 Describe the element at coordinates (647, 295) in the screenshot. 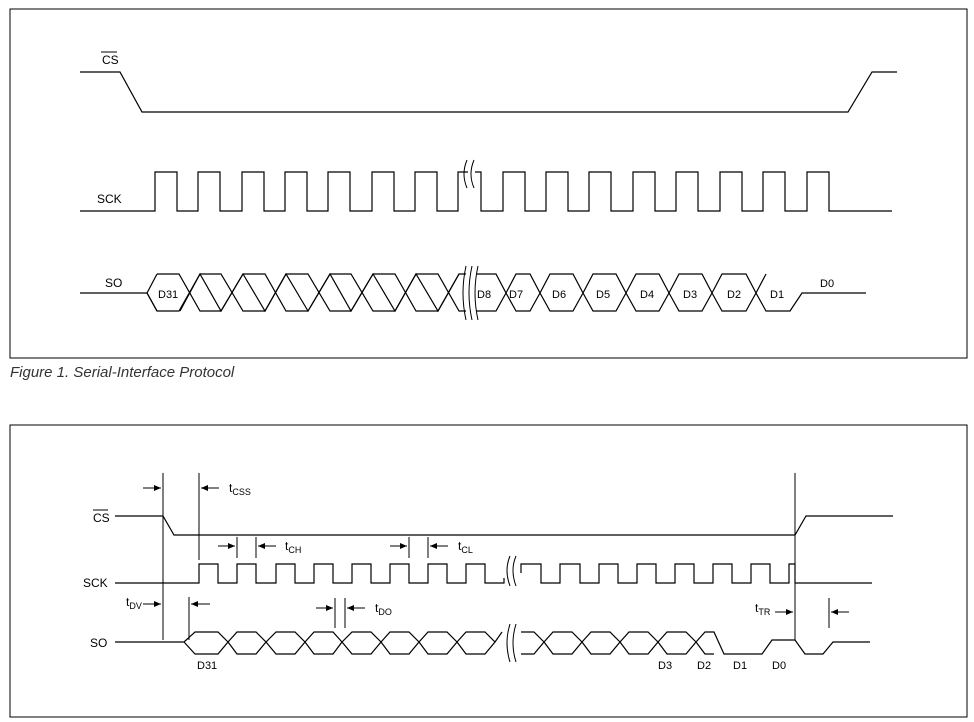

I see `fig1-label-d4: D4` at that location.